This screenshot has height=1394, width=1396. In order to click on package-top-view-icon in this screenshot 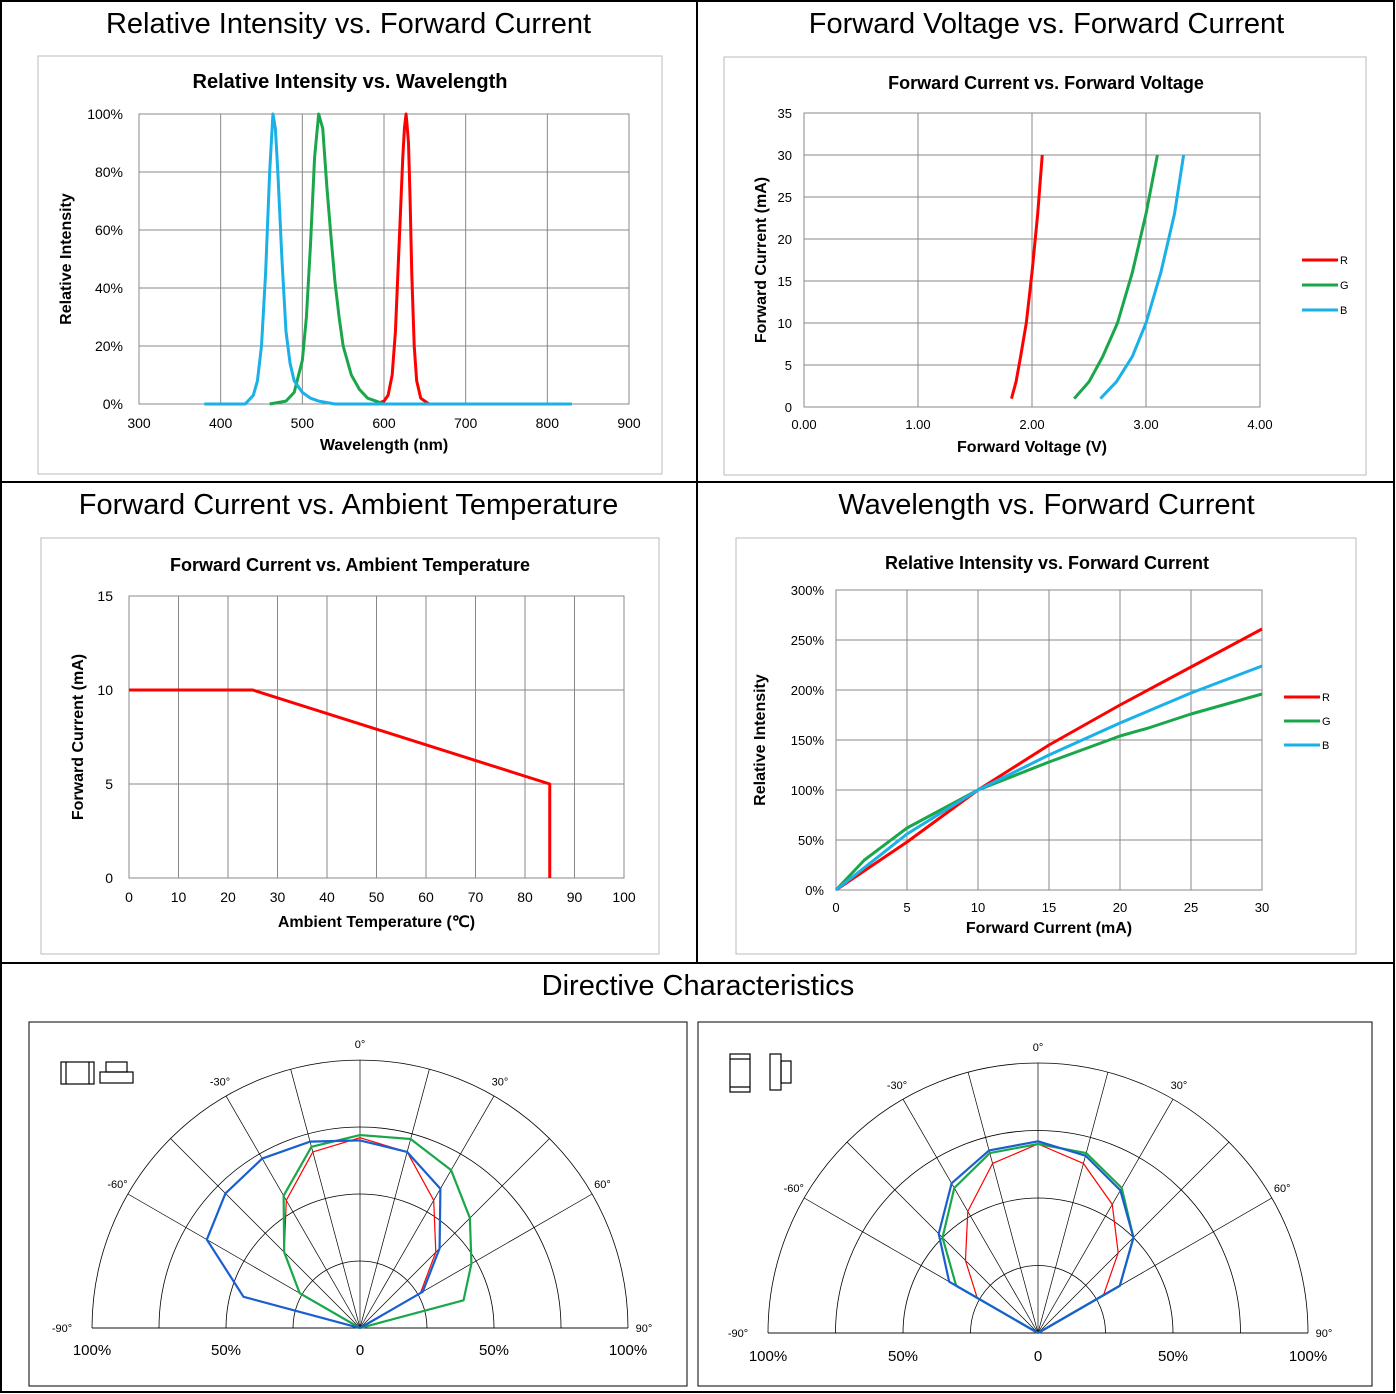, I will do `click(77, 1073)`.